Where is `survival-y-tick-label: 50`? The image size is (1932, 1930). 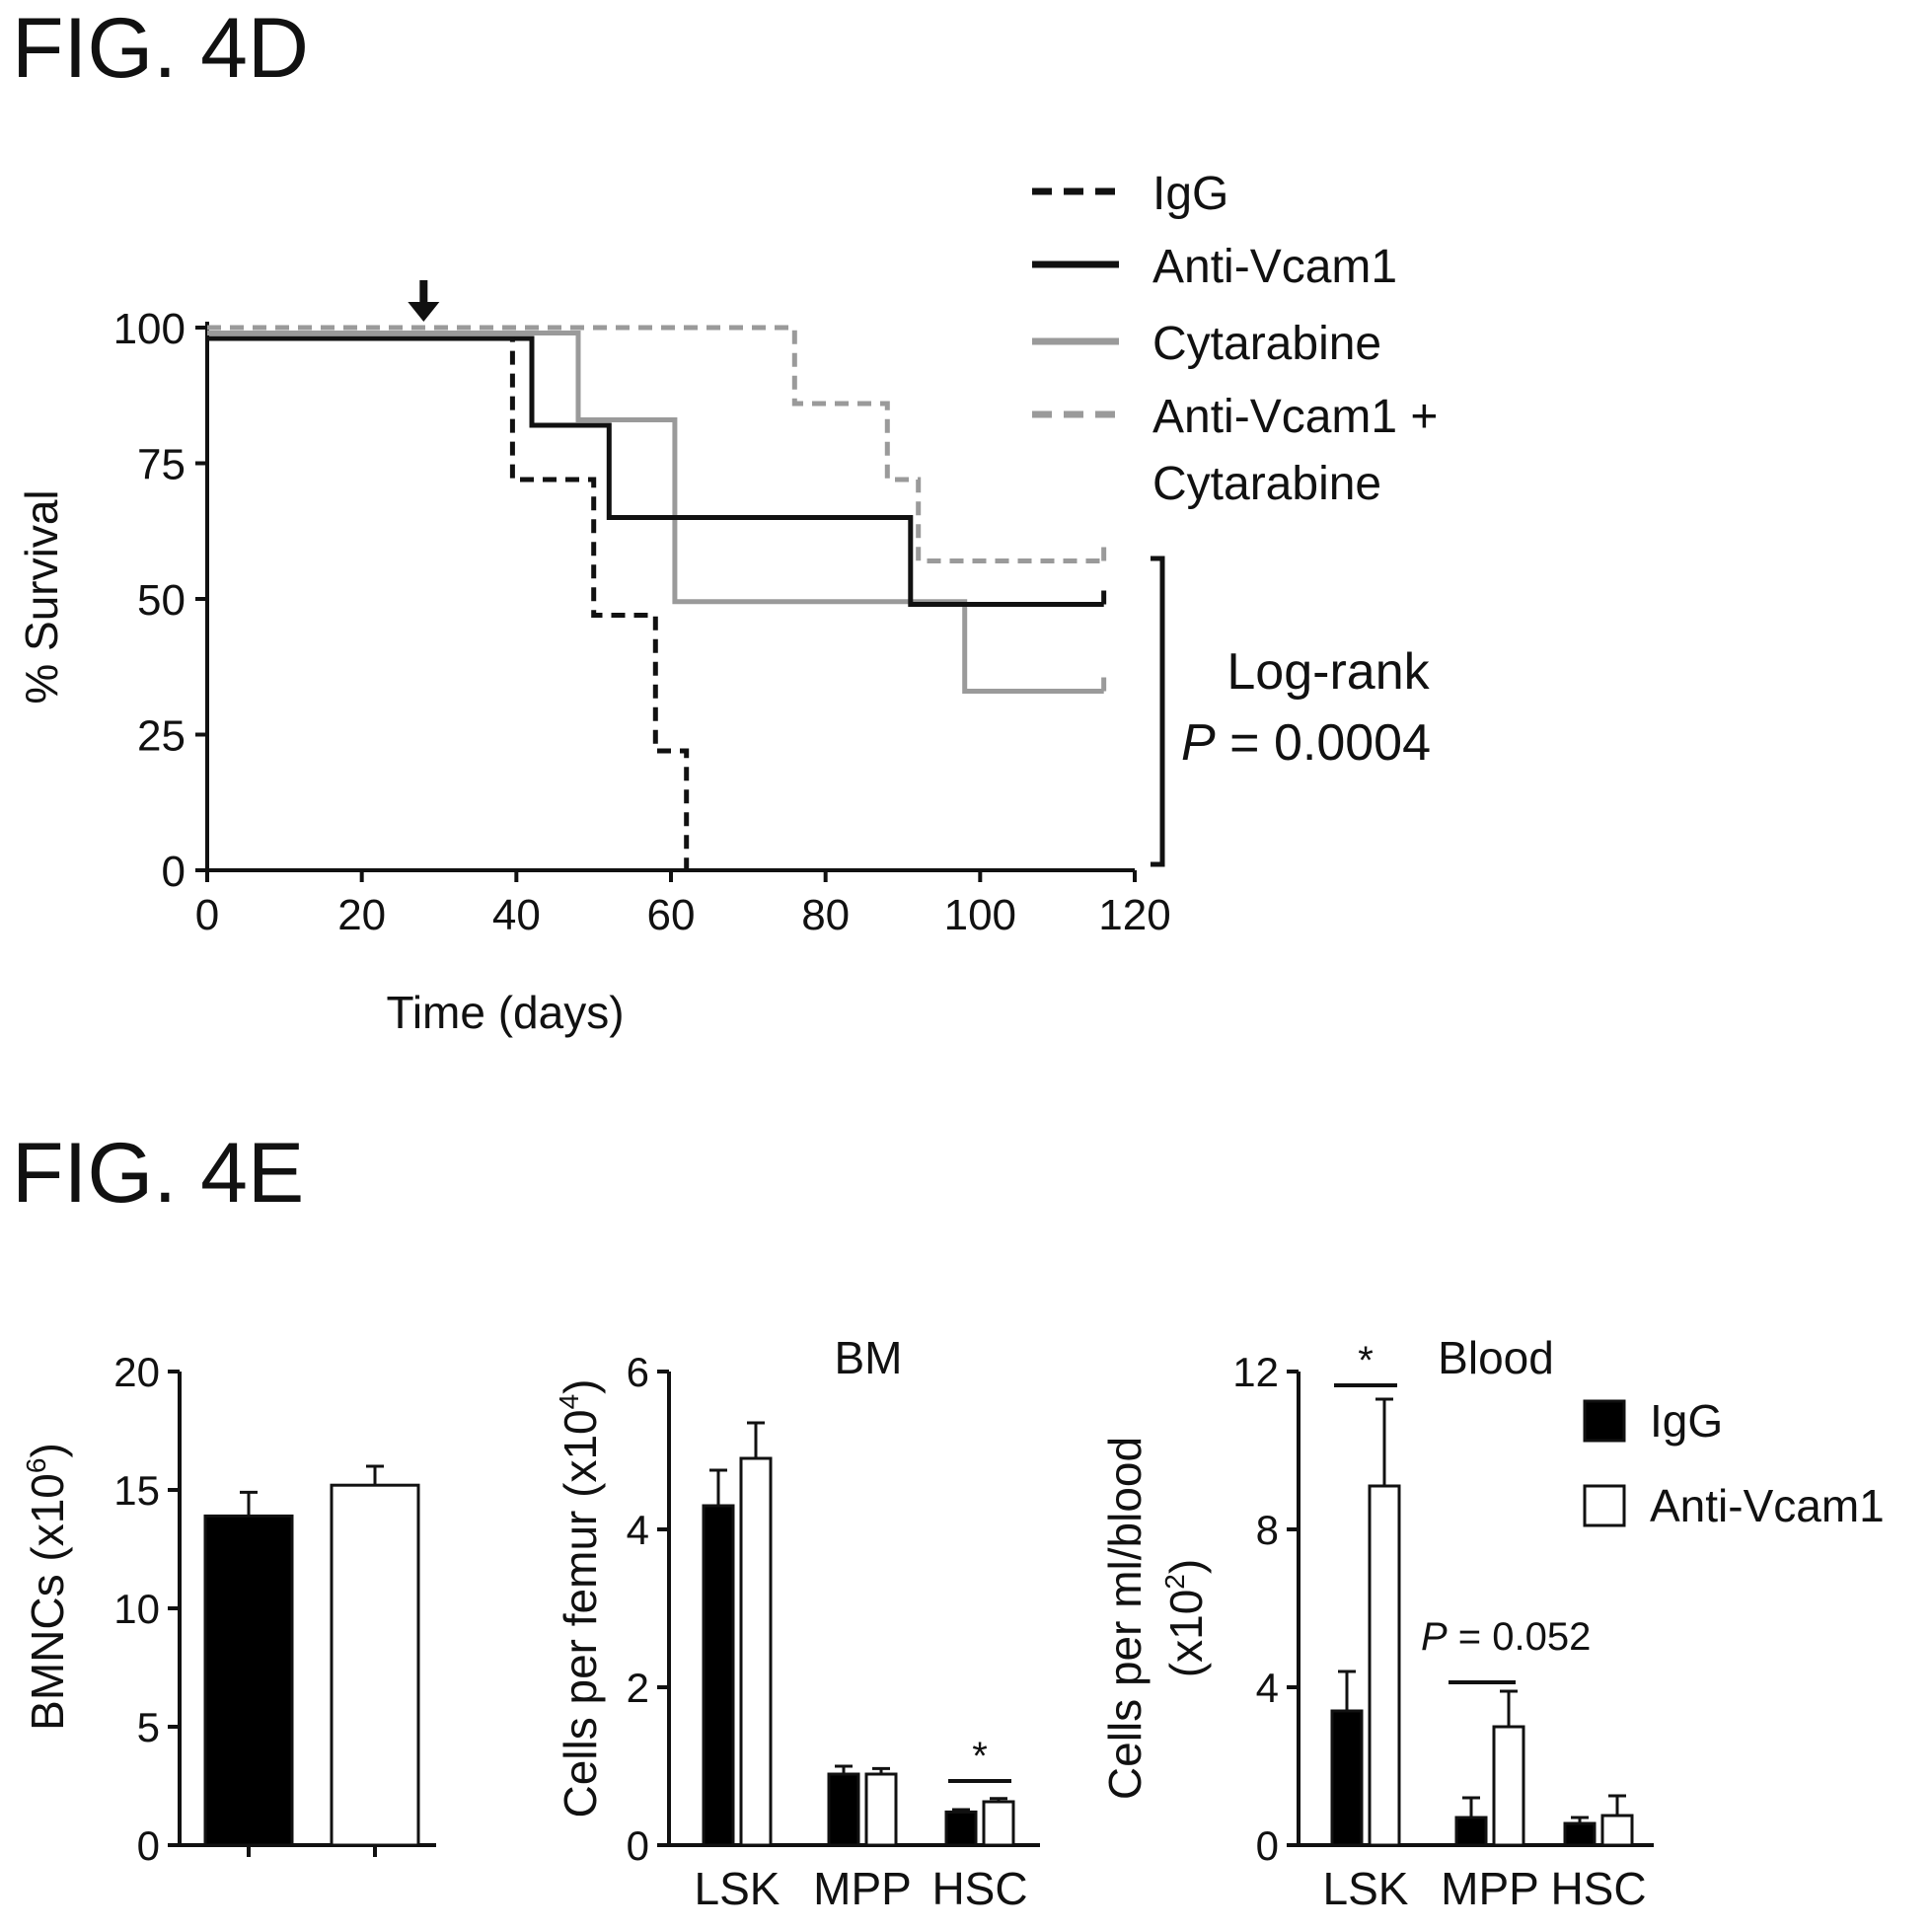 survival-y-tick-label: 50 is located at coordinates (161, 600).